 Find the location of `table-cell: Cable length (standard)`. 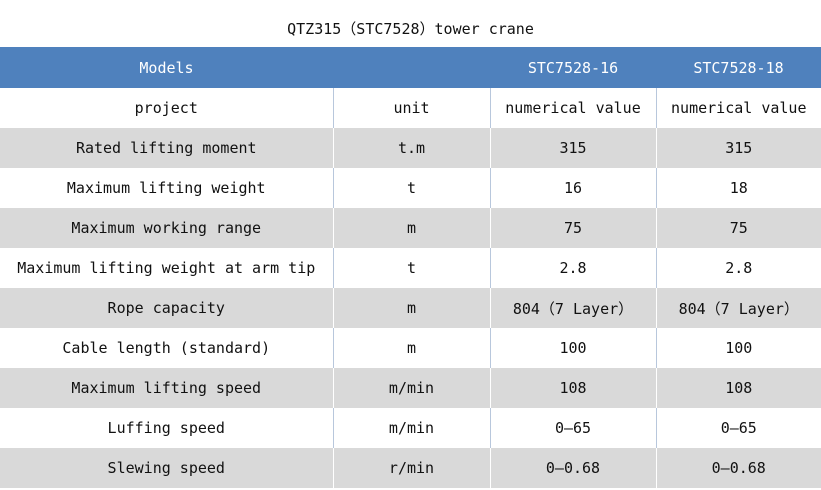

table-cell: Cable length (standard) is located at coordinates (166, 348).